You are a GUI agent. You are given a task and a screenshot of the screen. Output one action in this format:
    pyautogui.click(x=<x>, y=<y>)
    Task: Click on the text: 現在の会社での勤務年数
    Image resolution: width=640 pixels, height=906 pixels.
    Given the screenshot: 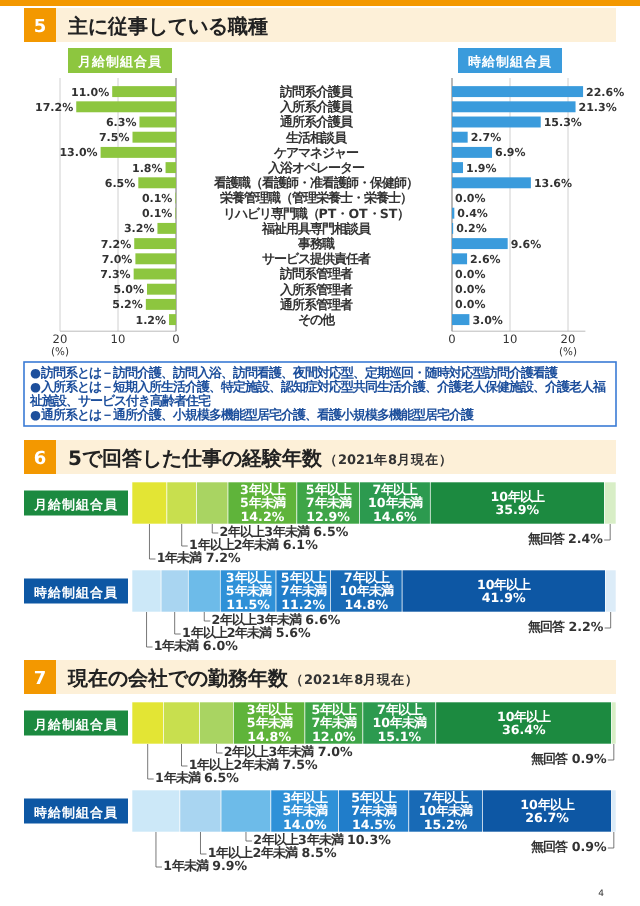 What is the action you would take?
    pyautogui.click(x=178, y=679)
    